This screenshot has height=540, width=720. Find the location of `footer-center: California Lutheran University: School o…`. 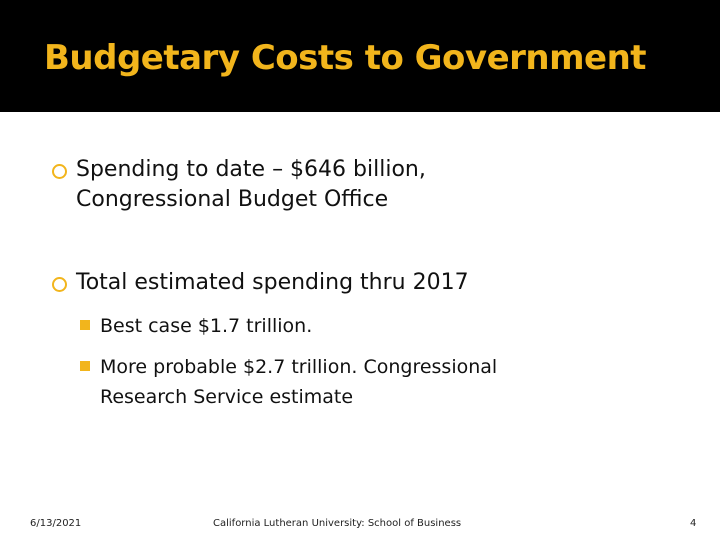

footer-center: California Lutheran University: School o… is located at coordinates (337, 523).